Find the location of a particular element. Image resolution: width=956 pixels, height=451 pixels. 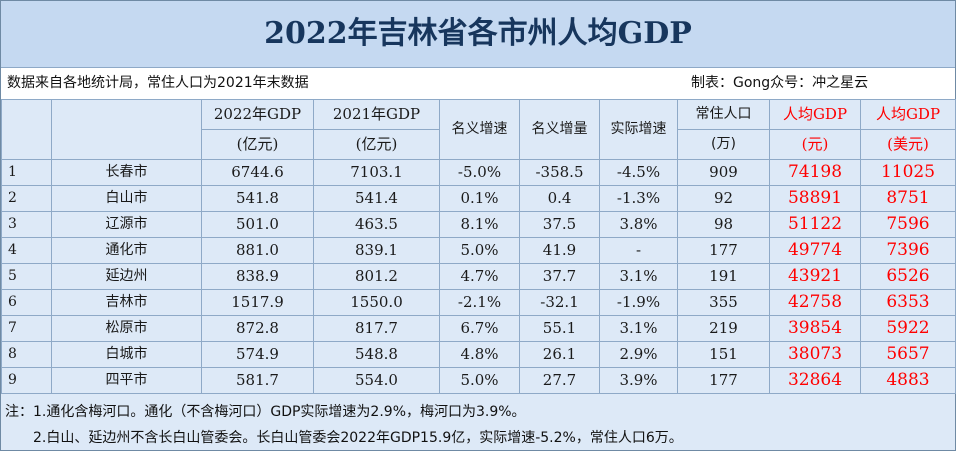

header-real-growth: 实际增速 is located at coordinates (638, 129).